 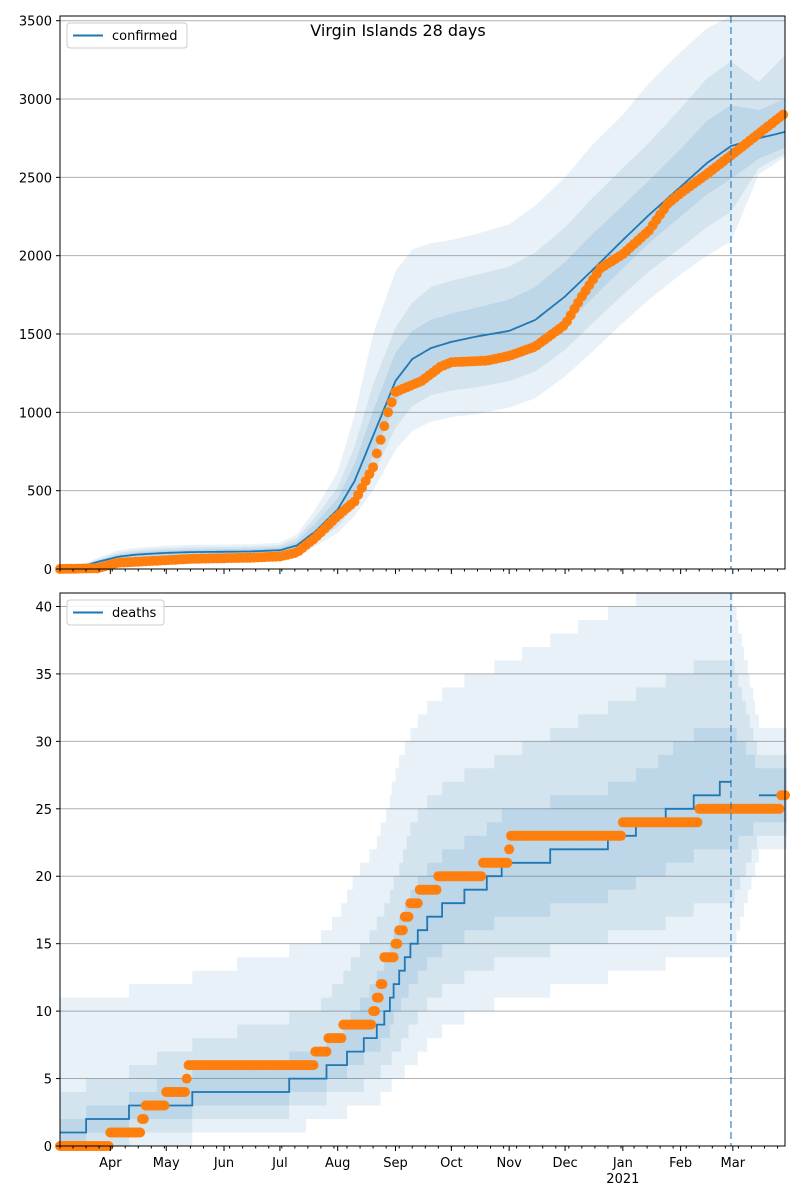 What do you see at coordinates (397, 30) in the screenshot?
I see `chart-title: Virgin Islands 28 days` at bounding box center [397, 30].